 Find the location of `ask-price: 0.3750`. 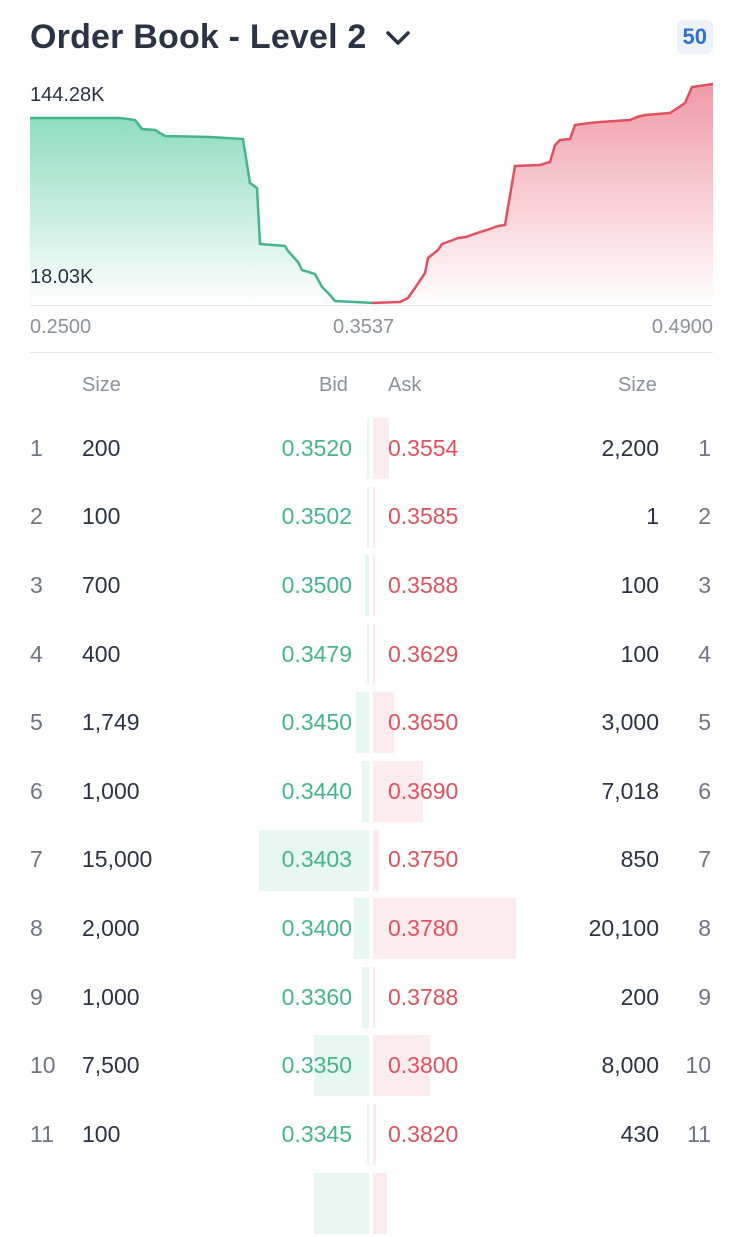

ask-price: 0.3750 is located at coordinates (423, 859).